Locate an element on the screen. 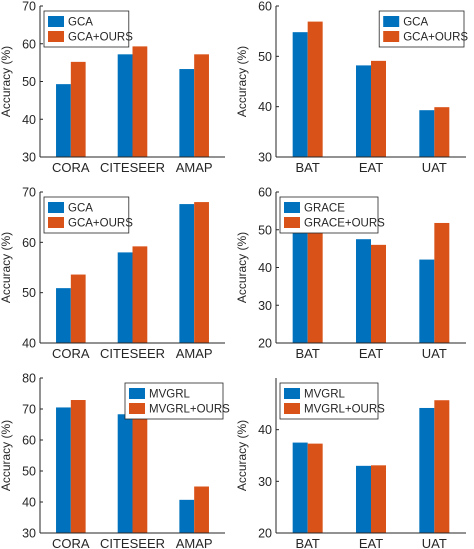  legend: MVGRL MVGRL+OURS is located at coordinates (332, 401).